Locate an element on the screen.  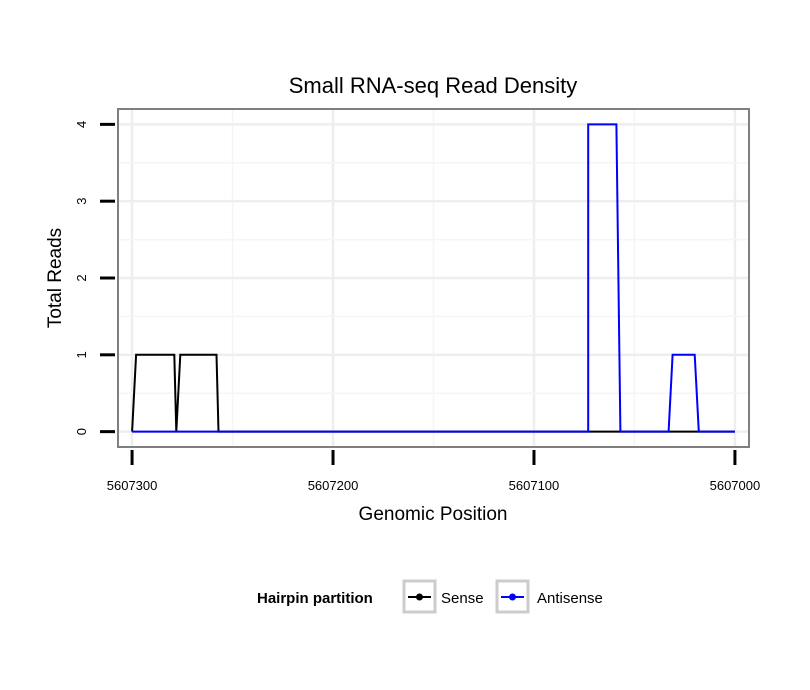
y-tick-label: 1 is located at coordinates (81, 354).